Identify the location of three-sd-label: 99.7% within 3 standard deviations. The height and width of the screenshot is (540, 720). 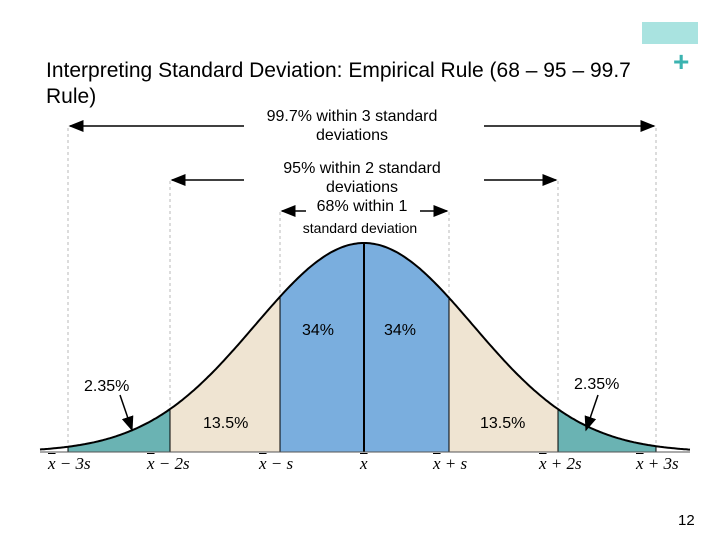
(352, 126).